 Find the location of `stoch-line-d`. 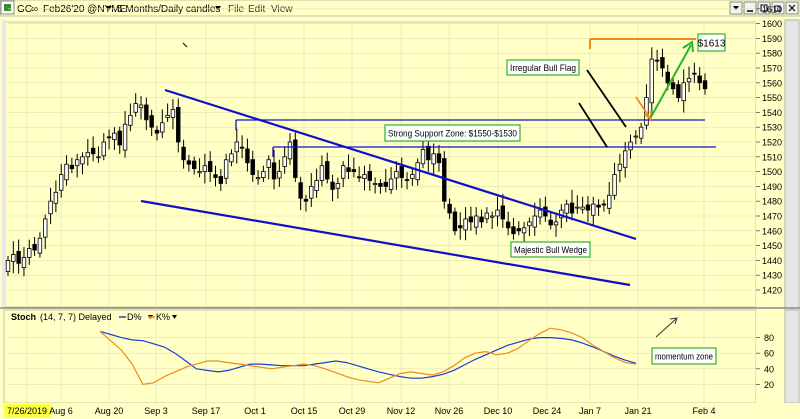

stoch-line-d is located at coordinates (368, 354).